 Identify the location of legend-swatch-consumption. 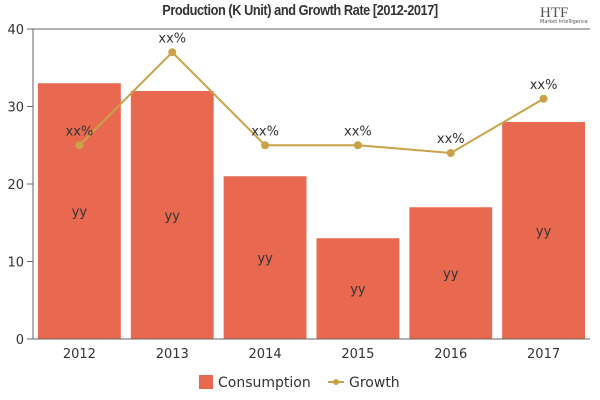
(206, 382).